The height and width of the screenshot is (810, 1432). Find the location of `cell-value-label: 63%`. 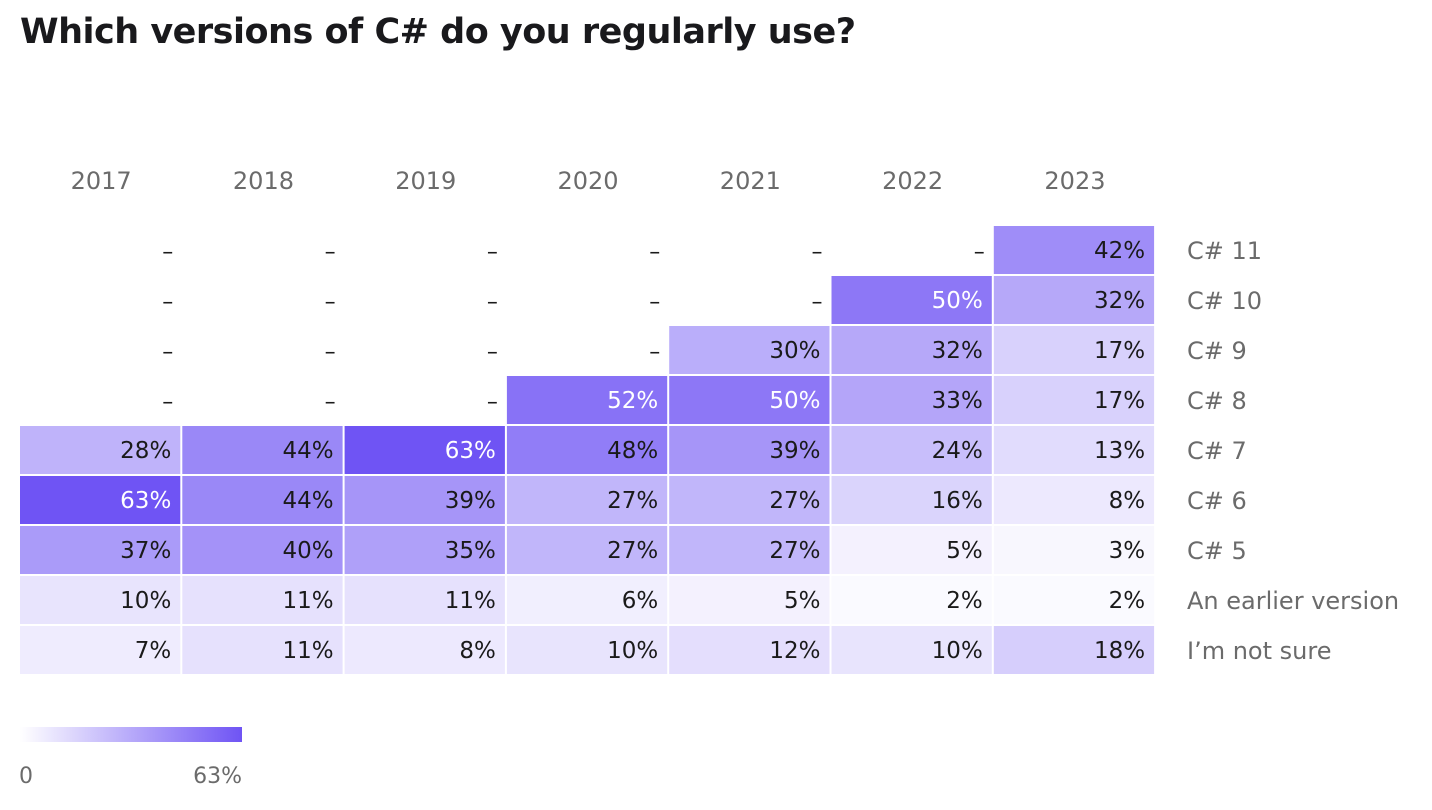

cell-value-label: 63% is located at coordinates (470, 451).